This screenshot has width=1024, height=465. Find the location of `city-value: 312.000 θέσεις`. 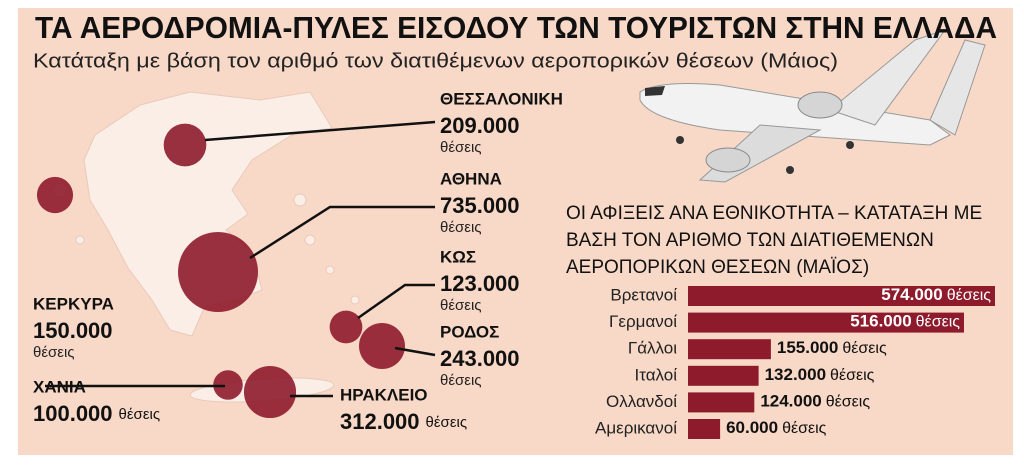

city-value: 312.000 θέσεις is located at coordinates (403, 421).